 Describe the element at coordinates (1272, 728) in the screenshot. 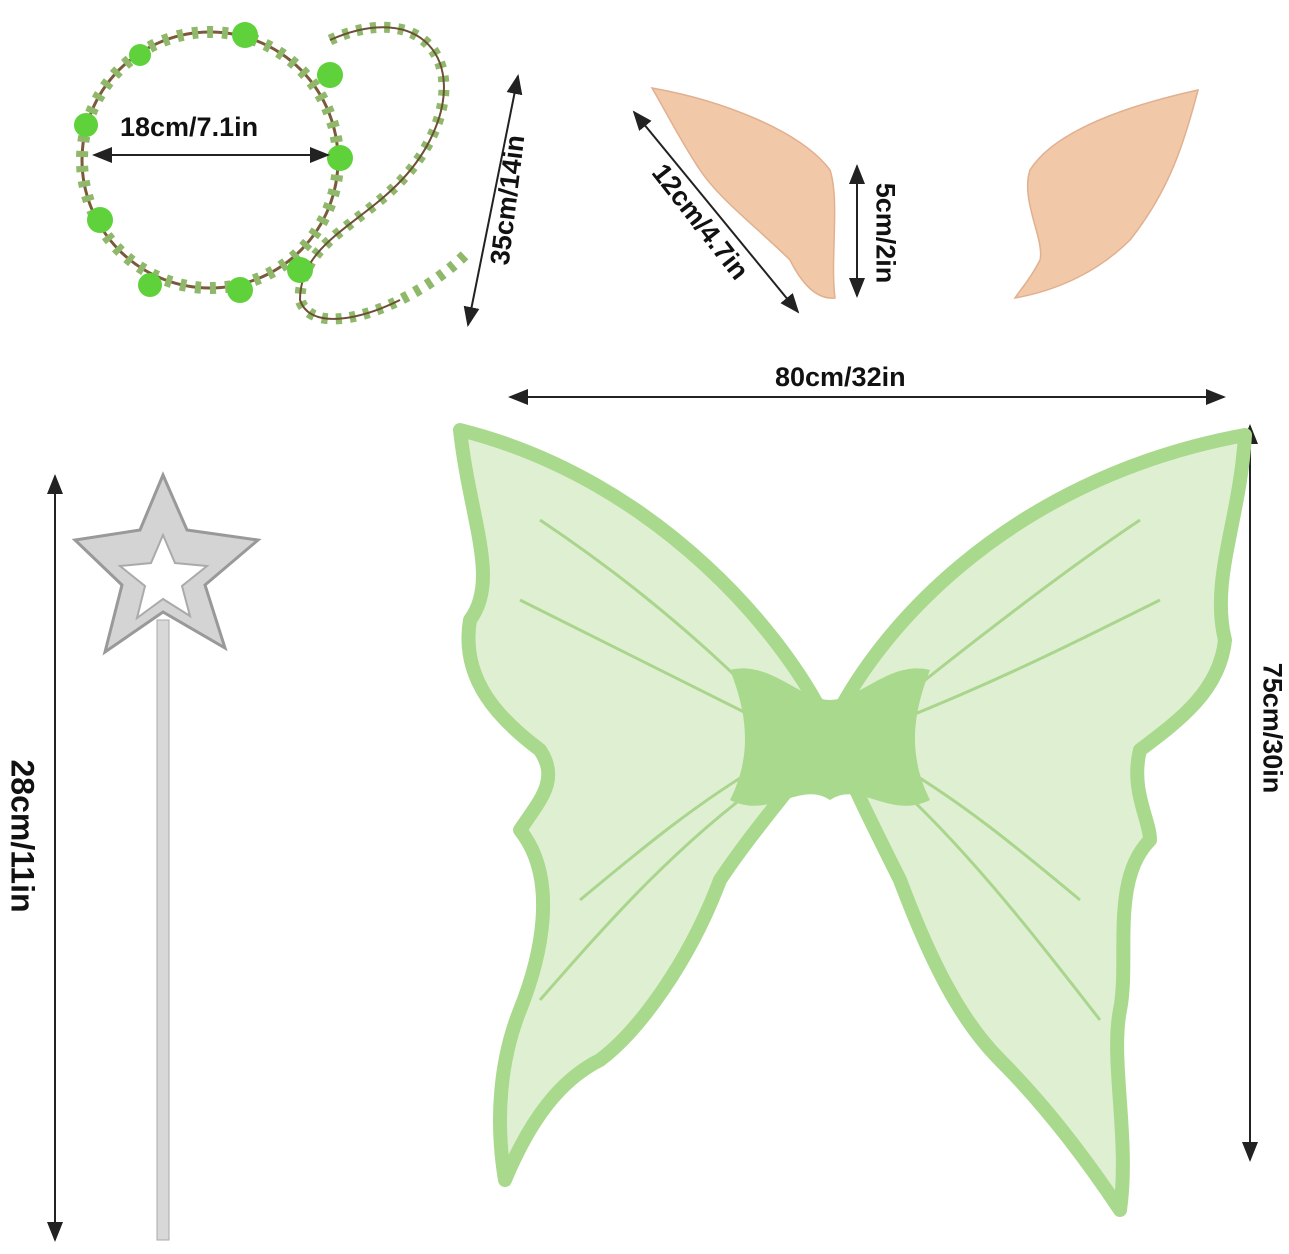

I see `wings-height-label: 75cm/30in` at that location.